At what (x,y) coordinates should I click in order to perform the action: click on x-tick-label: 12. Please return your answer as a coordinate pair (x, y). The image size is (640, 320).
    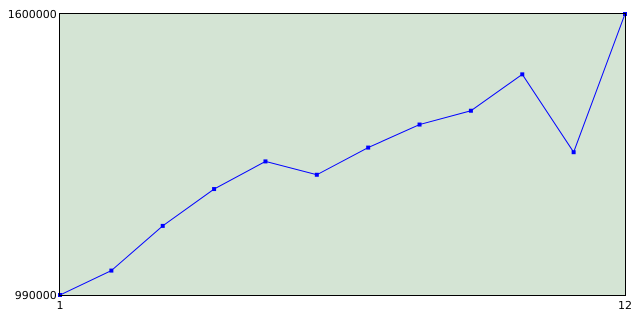
    Looking at the image, I should click on (625, 305).